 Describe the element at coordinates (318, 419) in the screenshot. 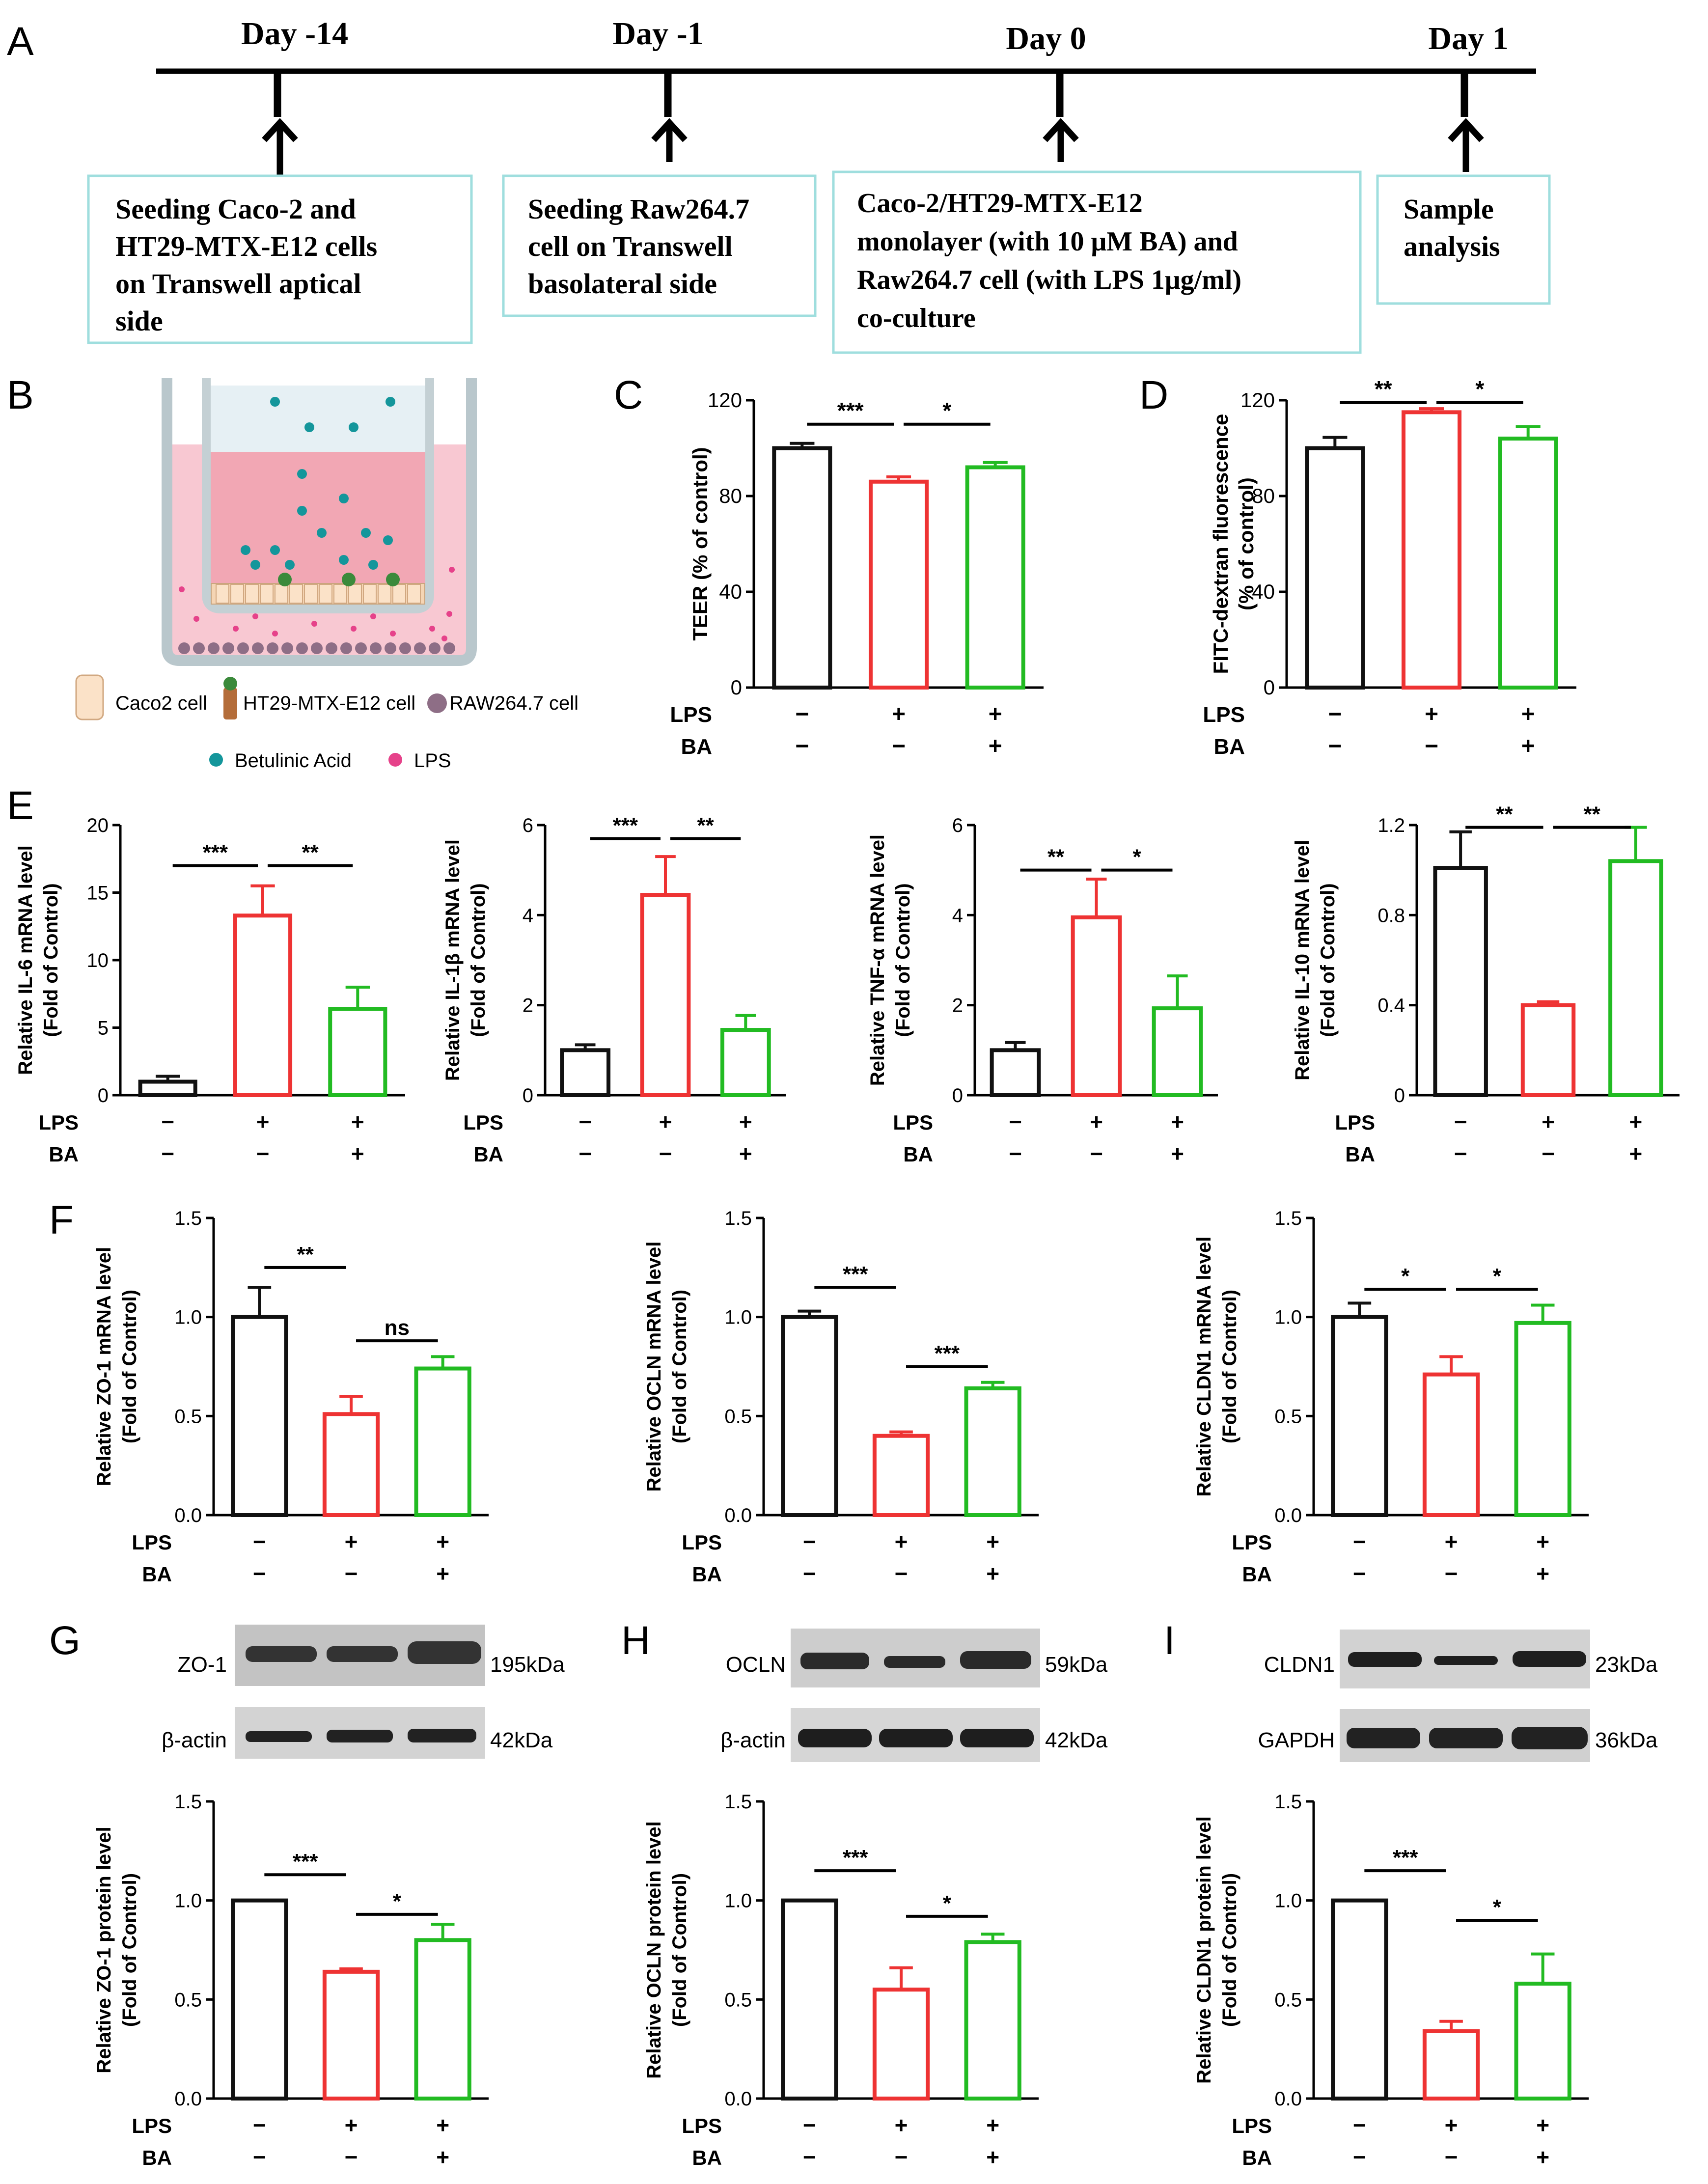

I see `insert-headspace` at that location.